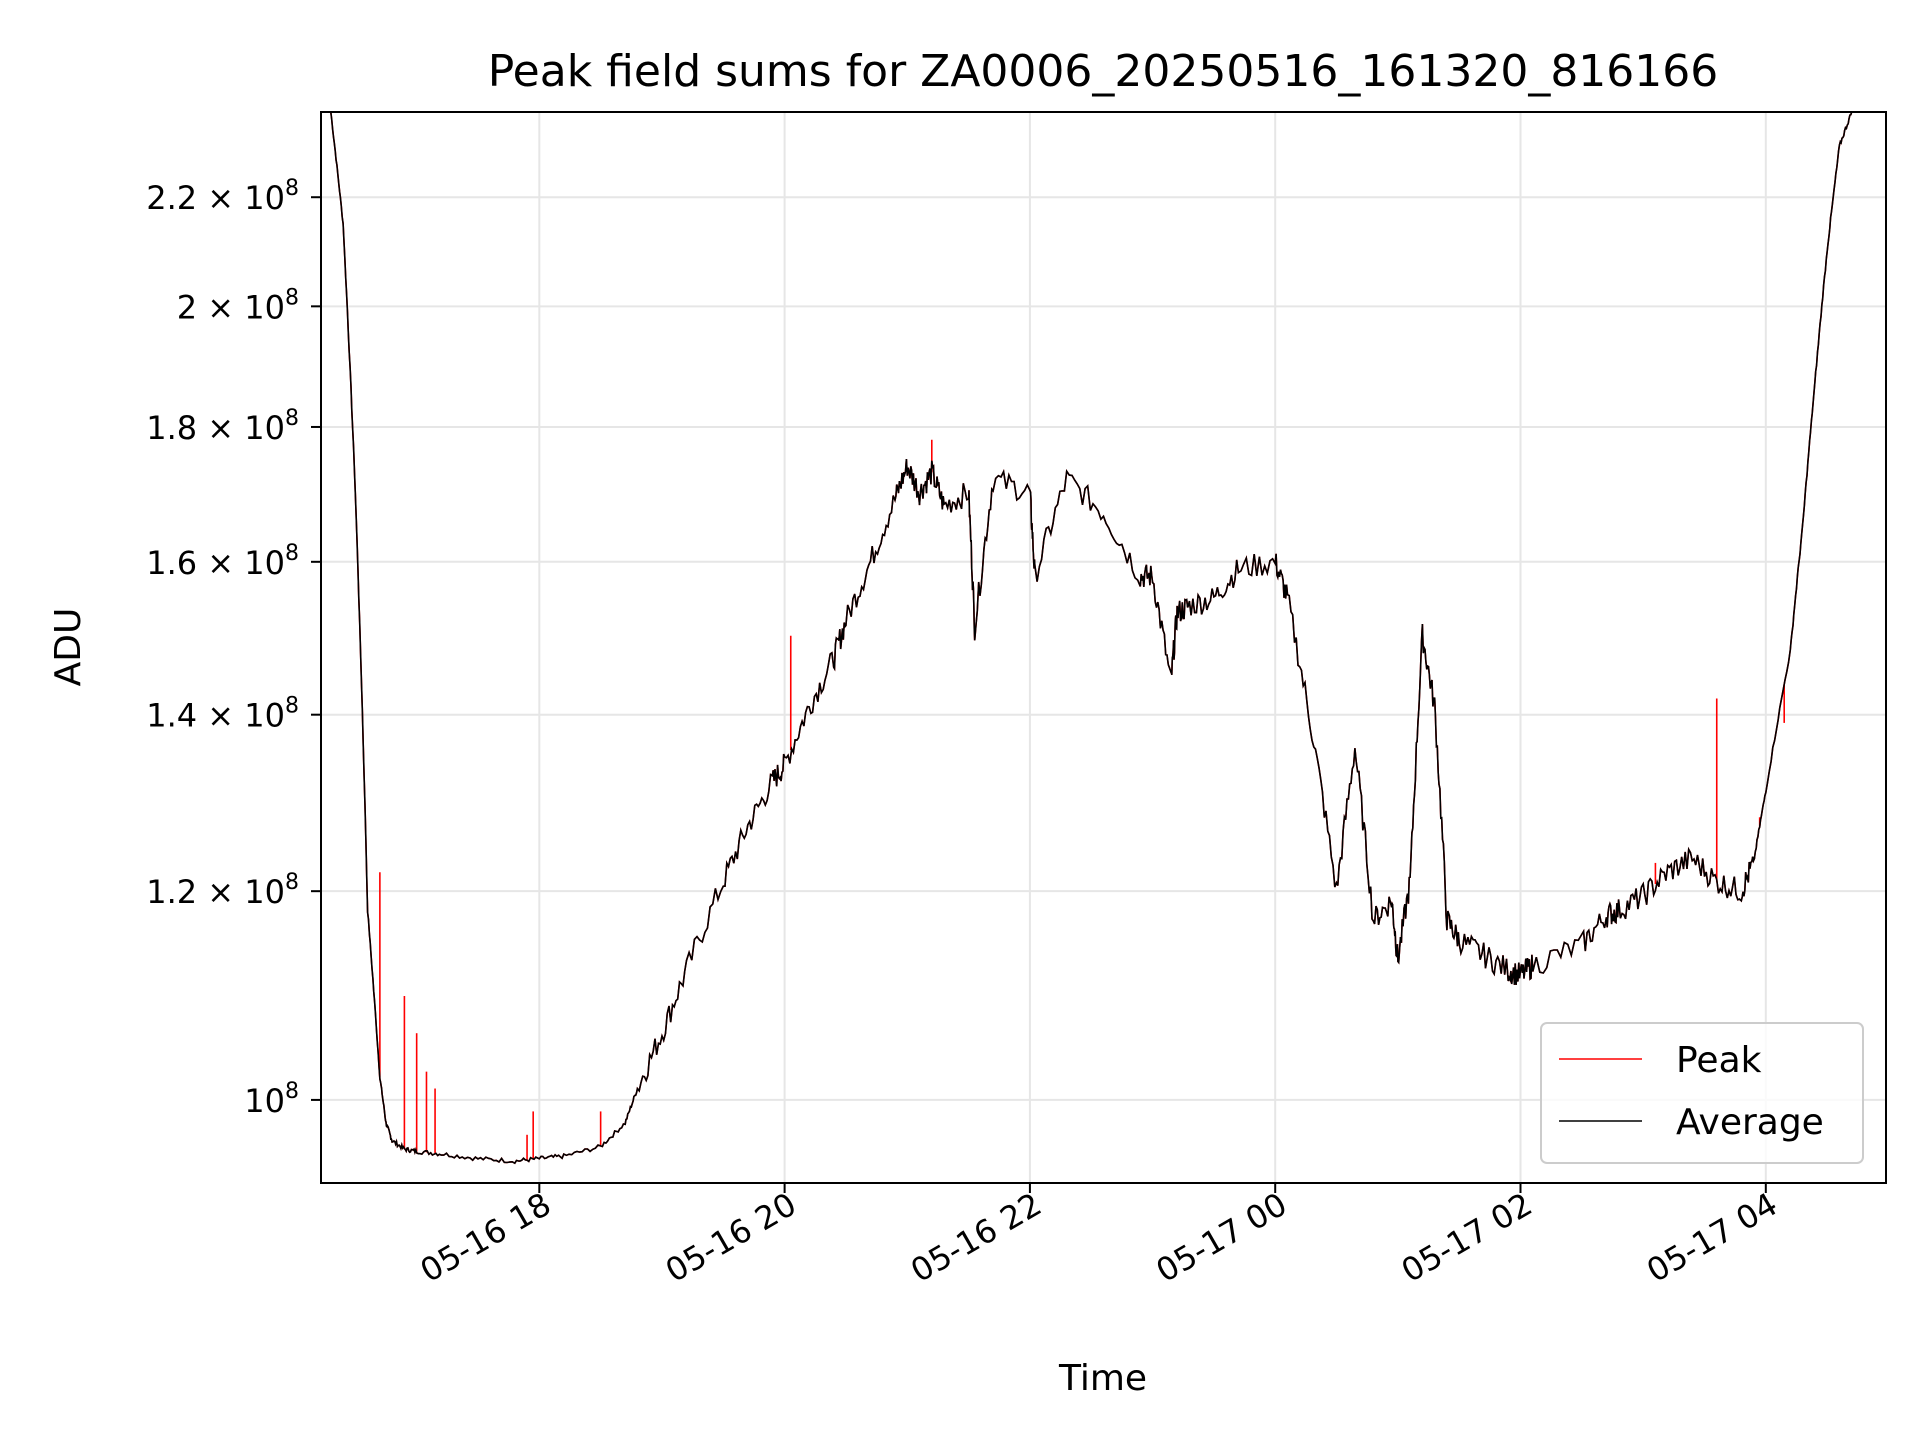 This screenshot has height=1440, width=1920. I want to click on x-axis-title: Time, so click(1102, 1378).